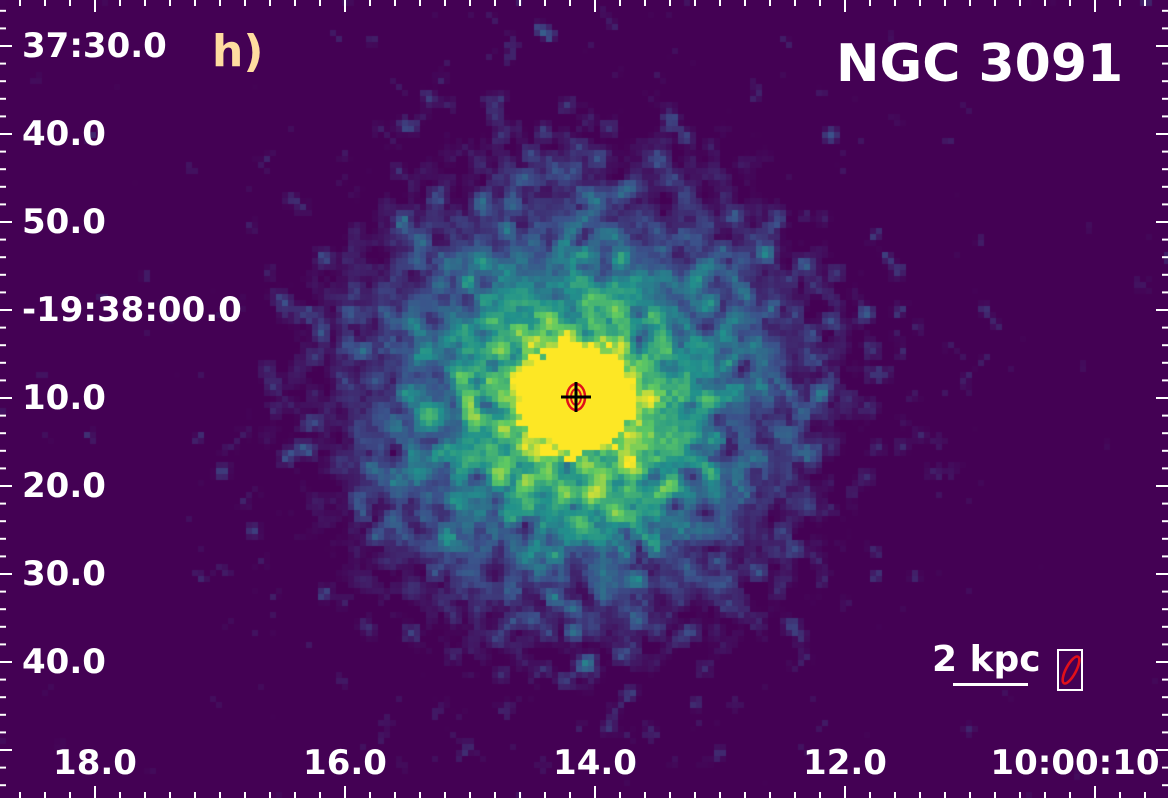 The height and width of the screenshot is (798, 1168). What do you see at coordinates (94, 46) in the screenshot?
I see `dec-tick-label: 37:30.0` at bounding box center [94, 46].